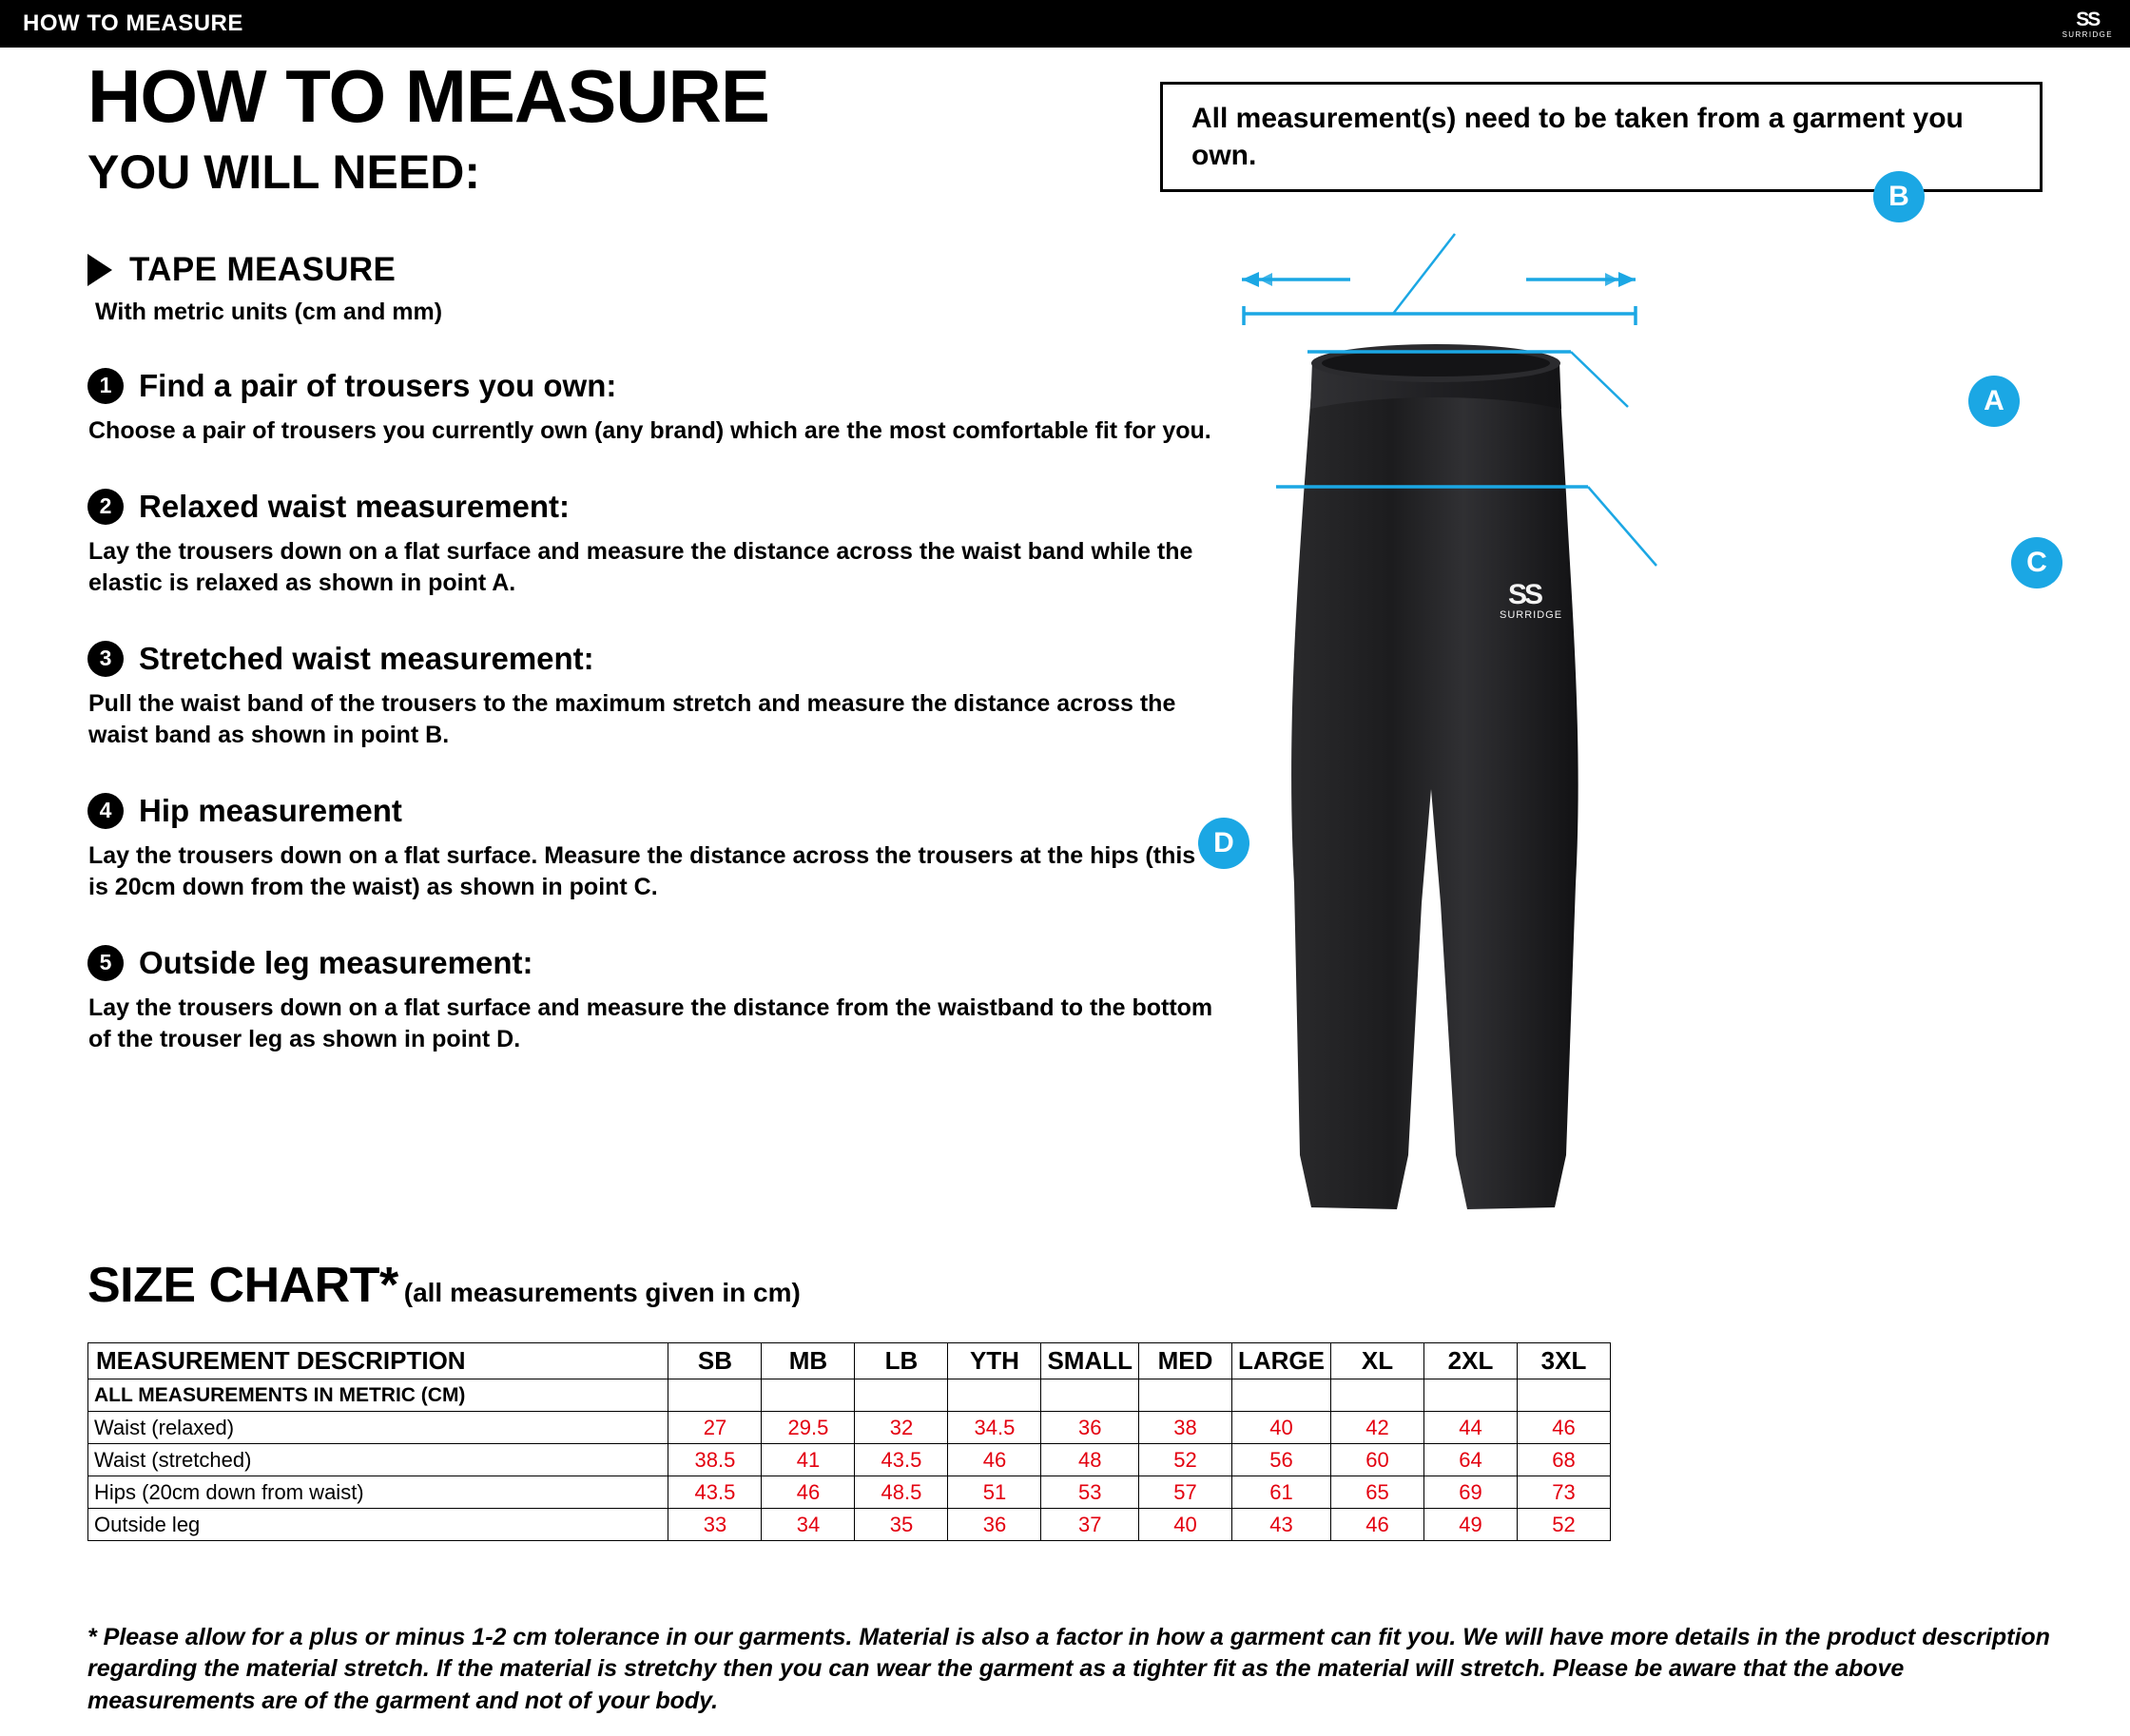 Image resolution: width=2130 pixels, height=1736 pixels. Describe the element at coordinates (1281, 1524) in the screenshot. I see `cell: 43` at that location.